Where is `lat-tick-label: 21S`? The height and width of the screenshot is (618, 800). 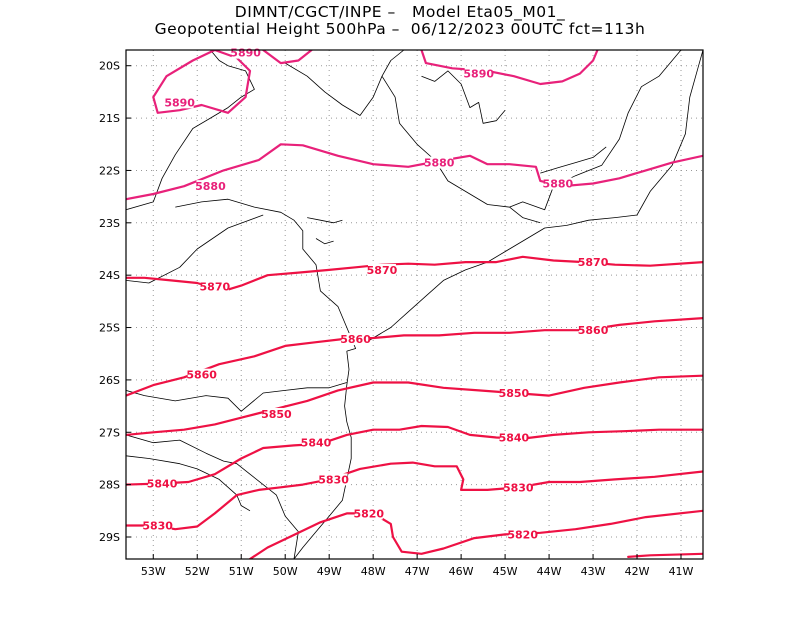 lat-tick-label: 21S is located at coordinates (109, 118).